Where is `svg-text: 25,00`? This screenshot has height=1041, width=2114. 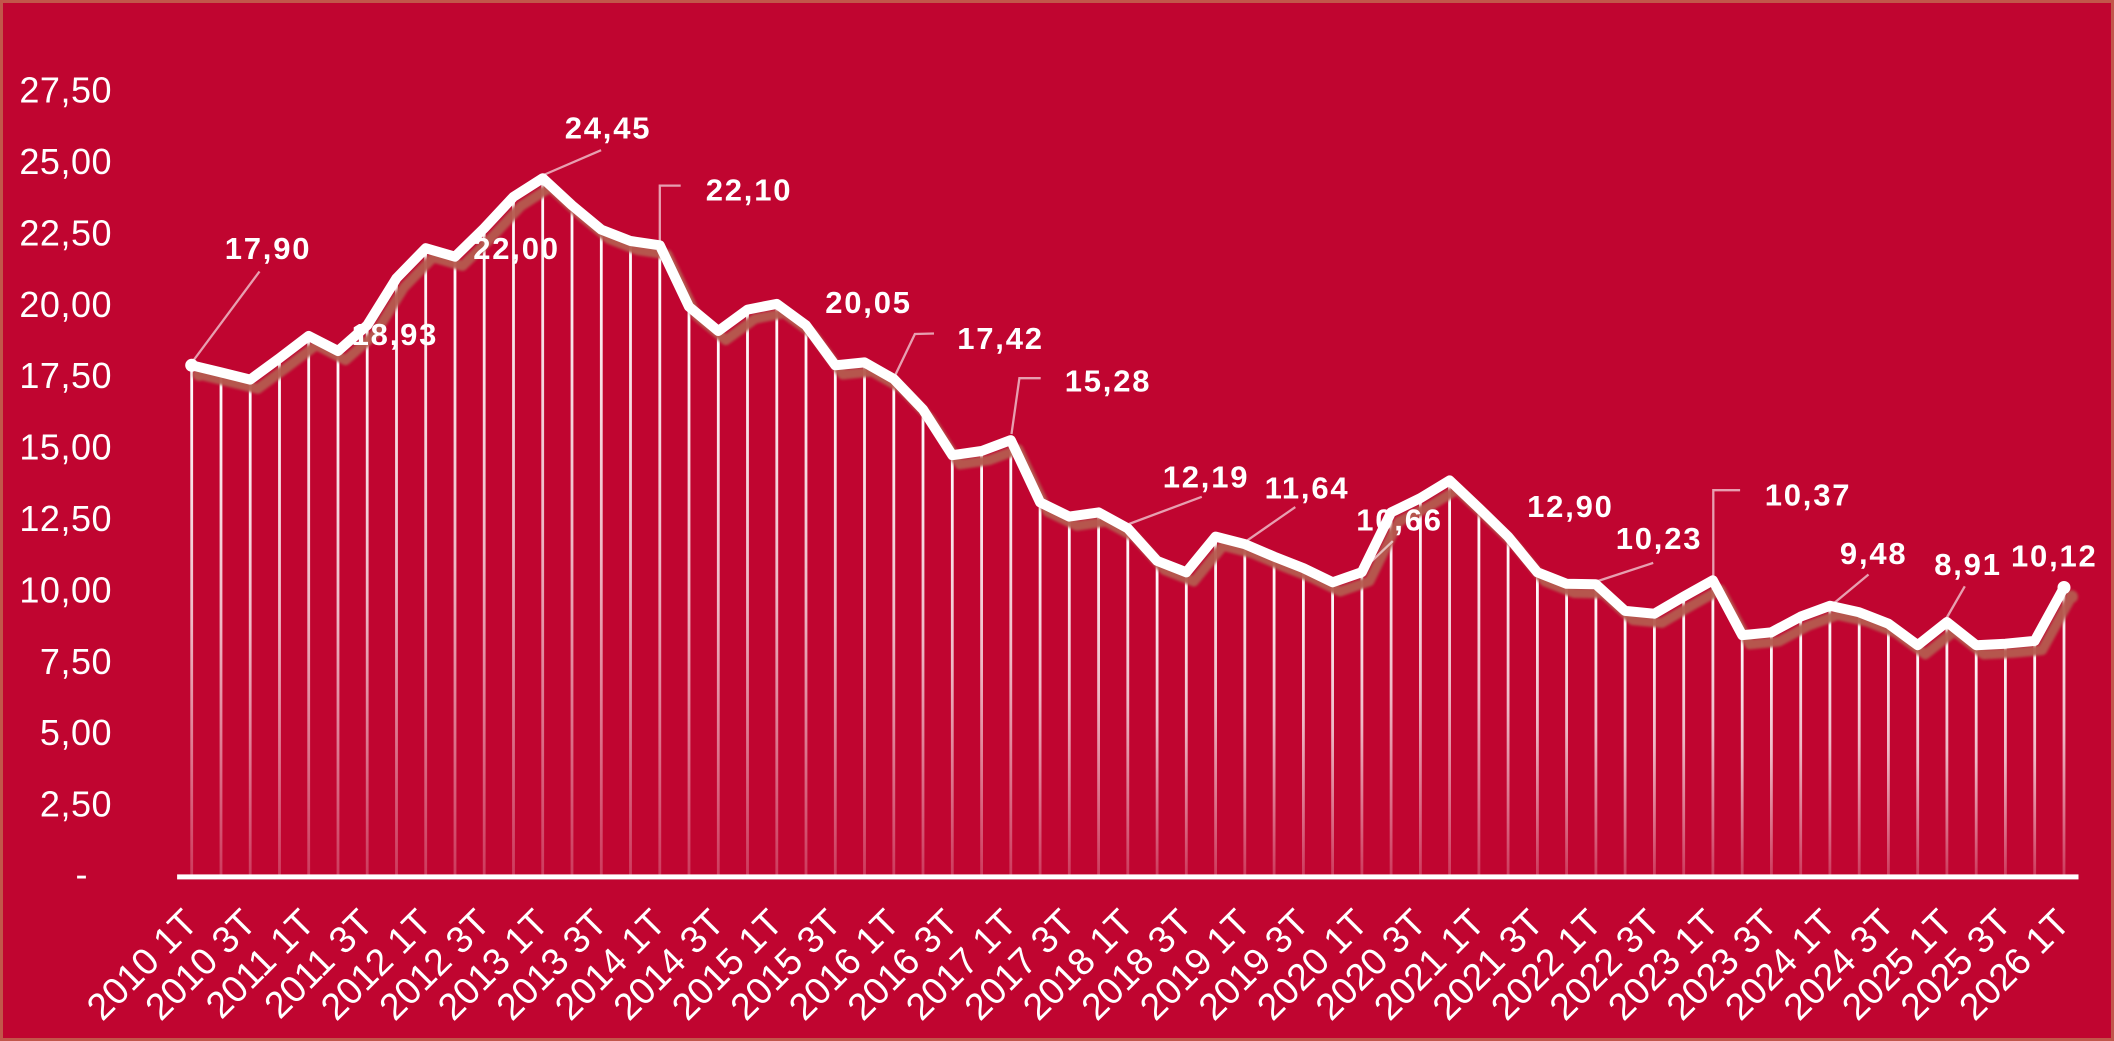
svg-text: 25,00 is located at coordinates (65, 161).